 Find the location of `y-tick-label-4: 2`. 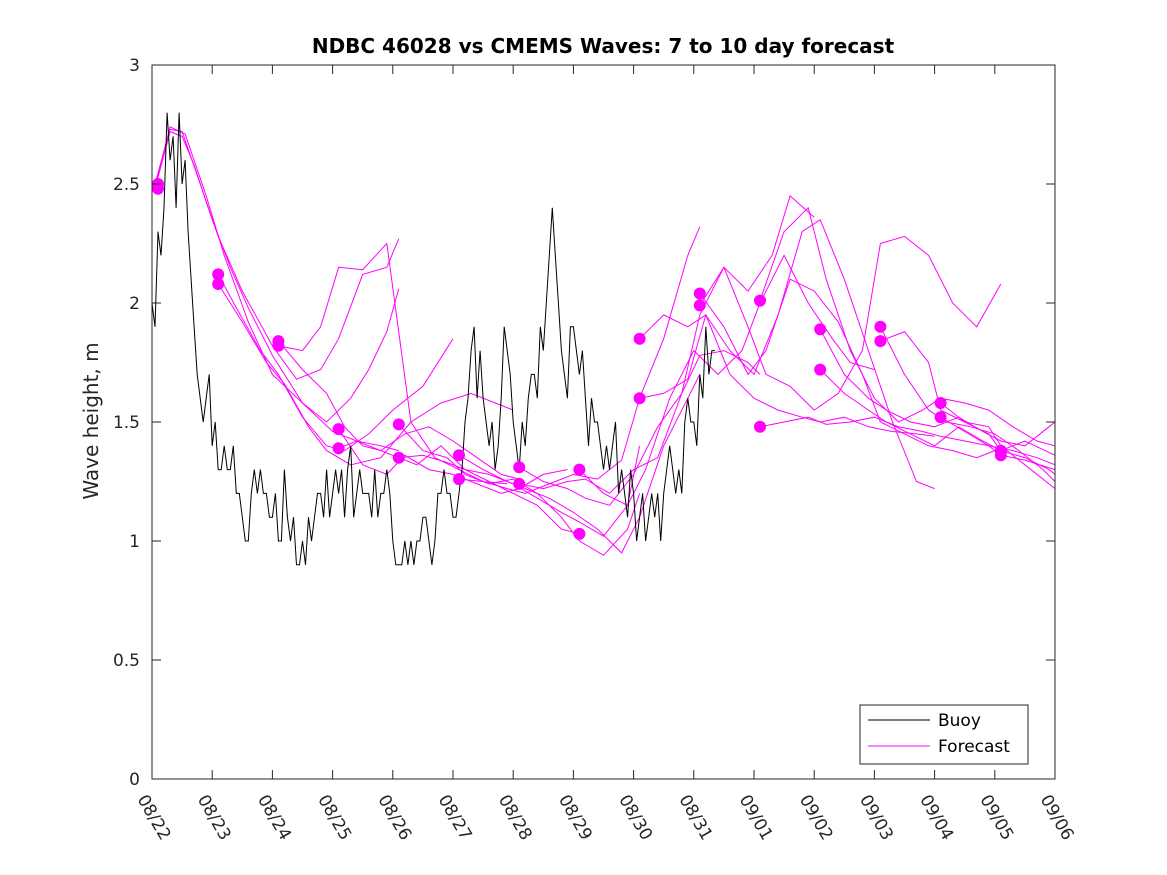

y-tick-label-4: 2 is located at coordinates (134, 304).